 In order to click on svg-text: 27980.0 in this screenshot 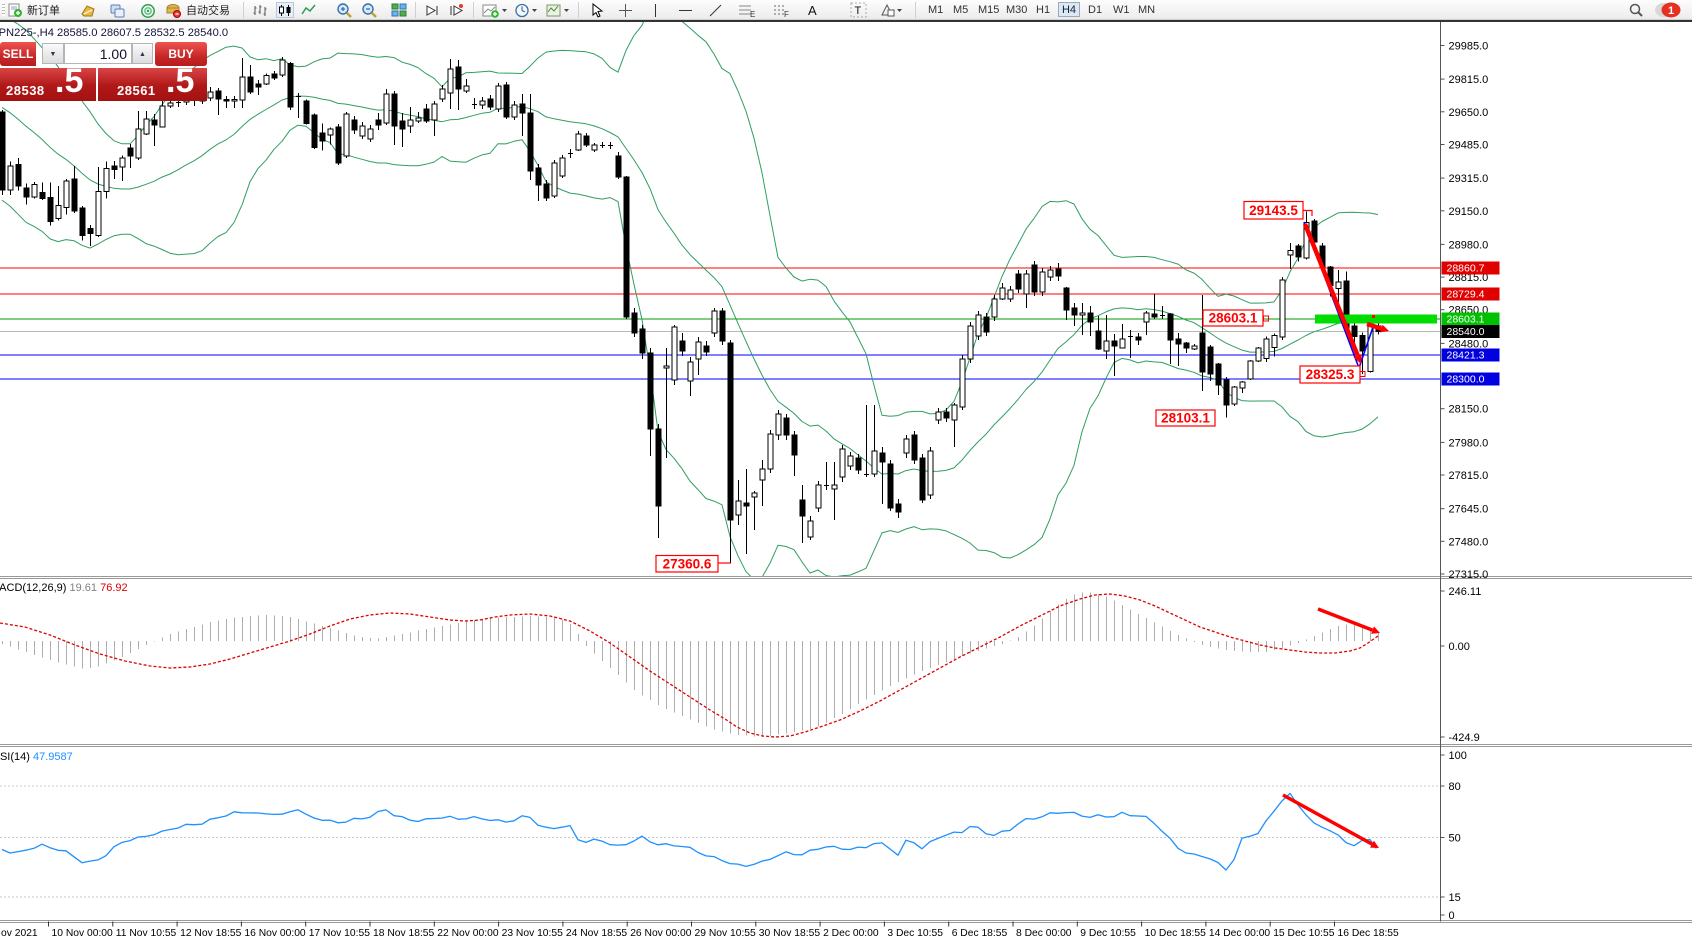, I will do `click(1469, 443)`.